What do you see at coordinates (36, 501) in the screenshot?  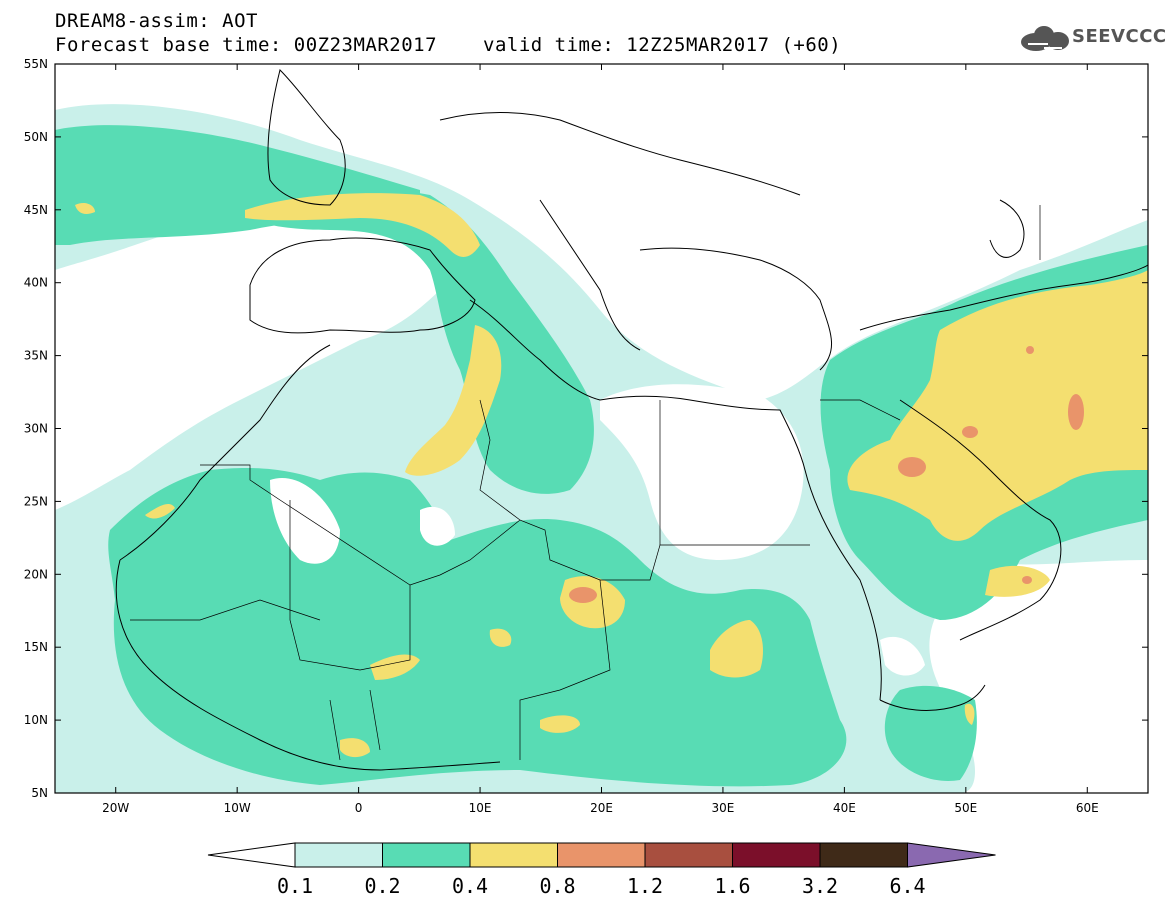 I see `lat-label: 25N` at bounding box center [36, 501].